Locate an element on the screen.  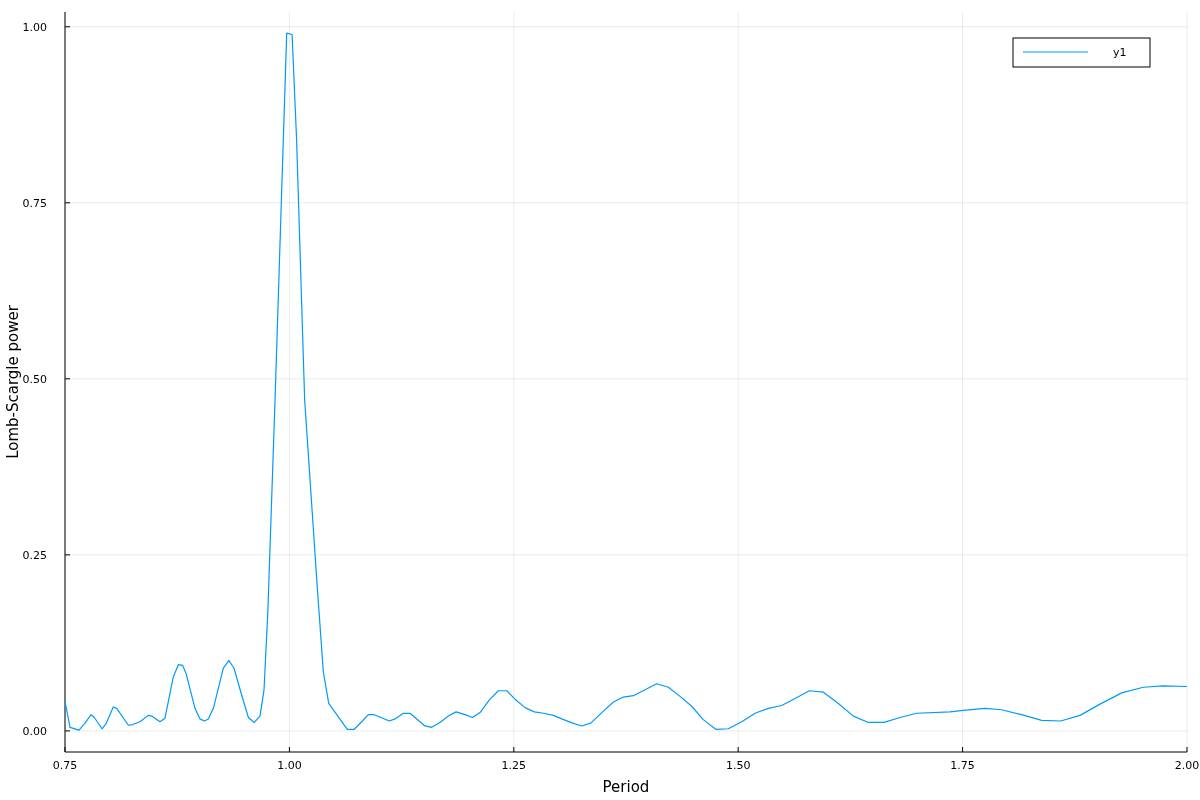
y-tick-label: 0.25 is located at coordinates (34, 555).